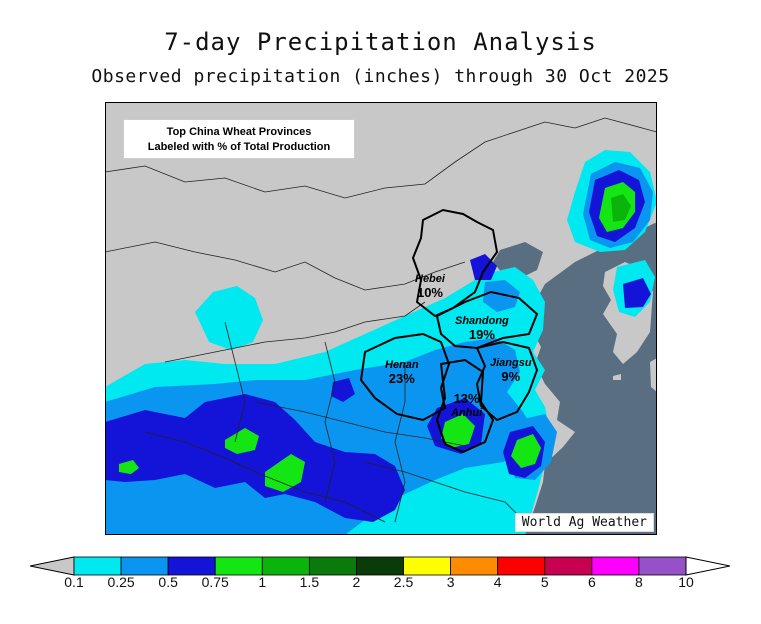 This screenshot has height=624, width=761. Describe the element at coordinates (617, 377) in the screenshot. I see `jeju-island` at that location.